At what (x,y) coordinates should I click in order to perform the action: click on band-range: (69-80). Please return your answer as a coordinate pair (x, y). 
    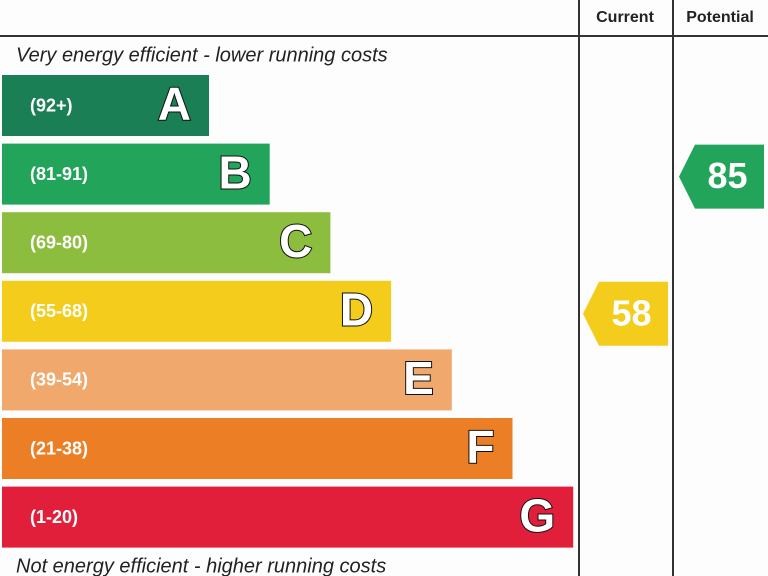
    Looking at the image, I should click on (59, 242).